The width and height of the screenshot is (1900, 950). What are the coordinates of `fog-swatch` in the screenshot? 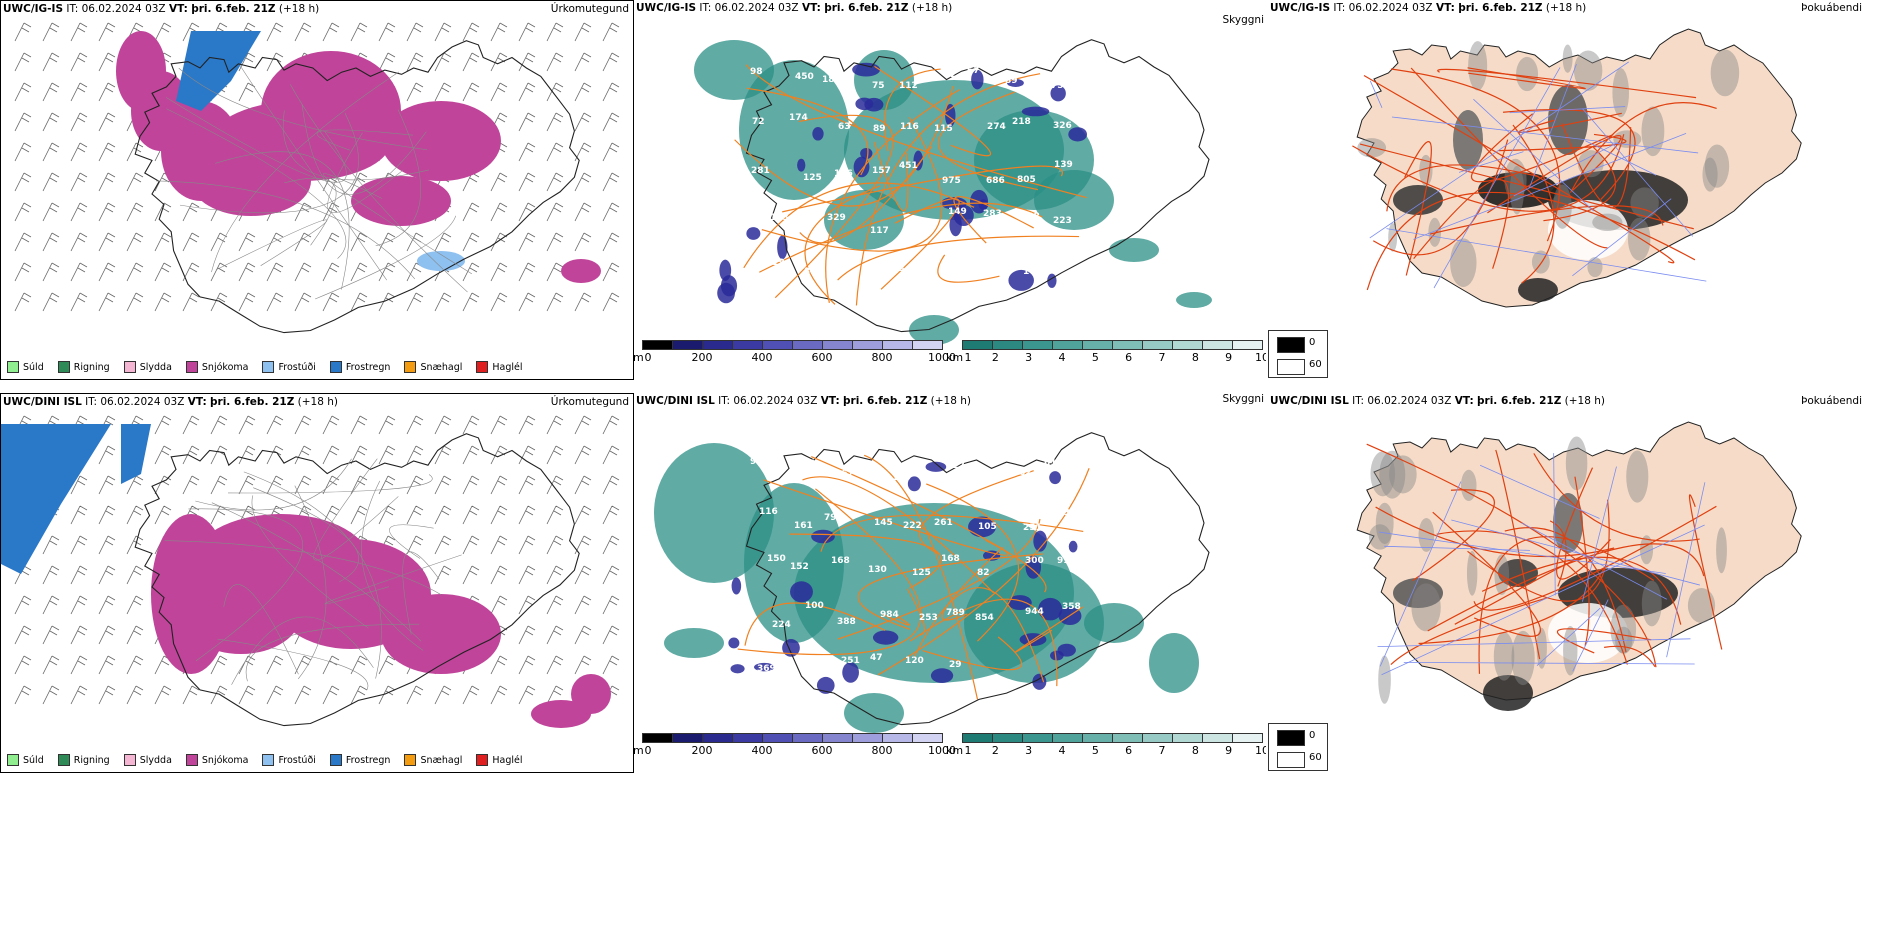 It's located at (1291, 345).